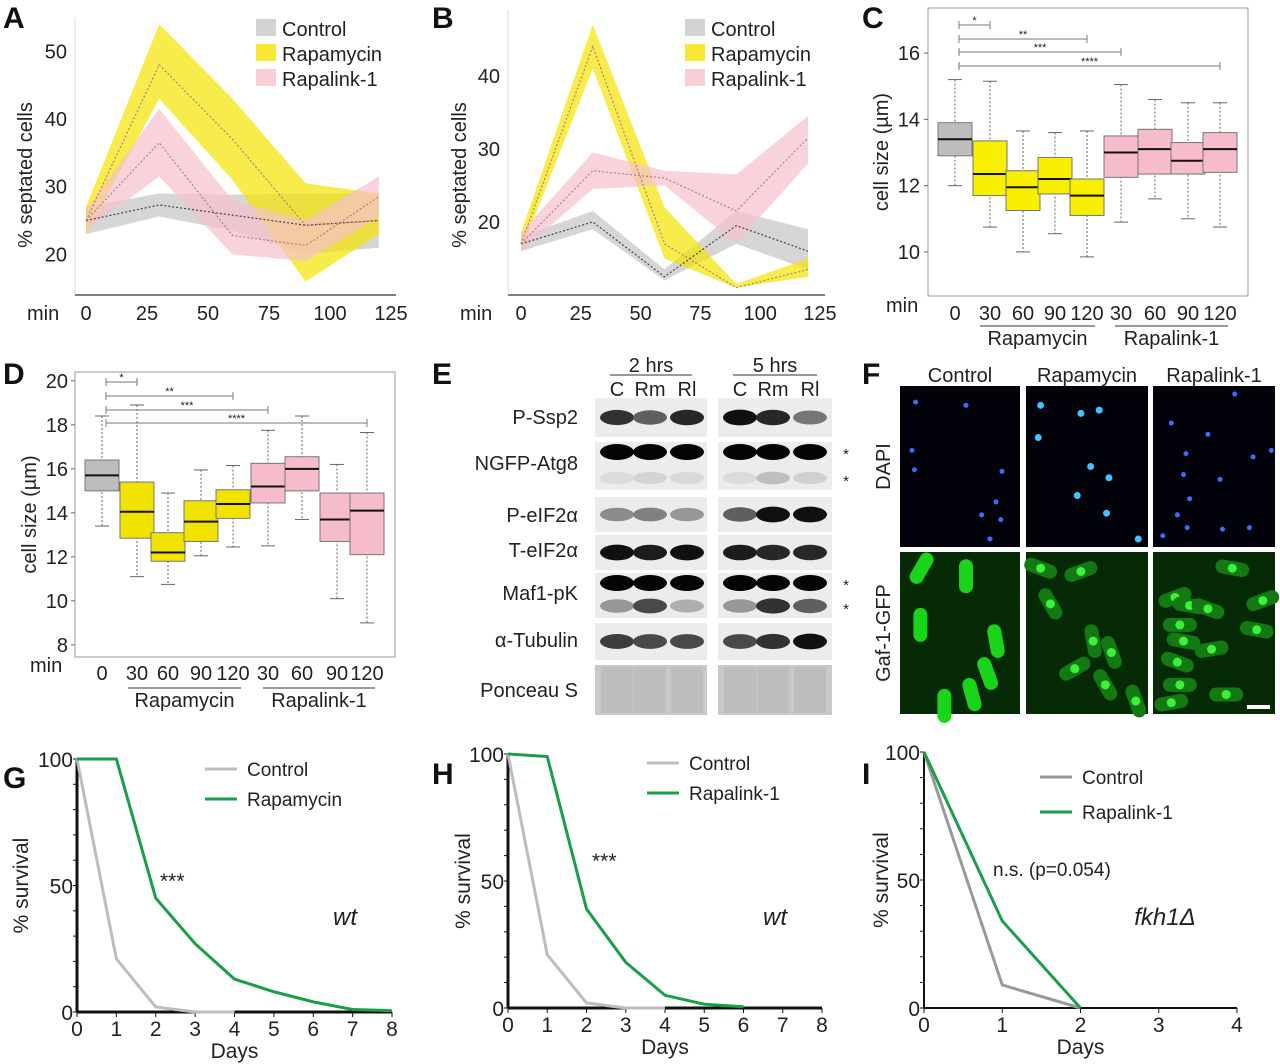 This screenshot has width=1280, height=1064. I want to click on panel-f-microscopy: Control Rapamycin Rapalink-1 DAPI Gaf-1-GFP, so click(1076, 544).